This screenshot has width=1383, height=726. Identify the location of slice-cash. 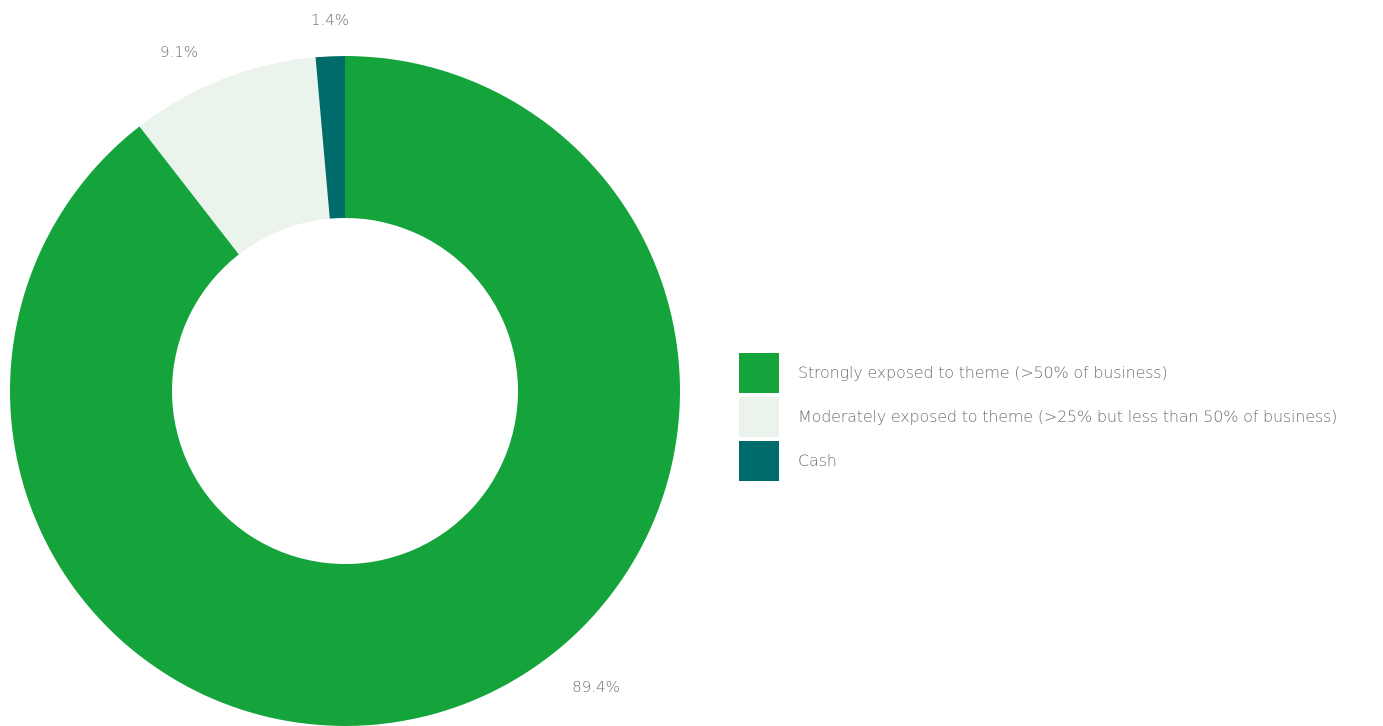
(330, 137).